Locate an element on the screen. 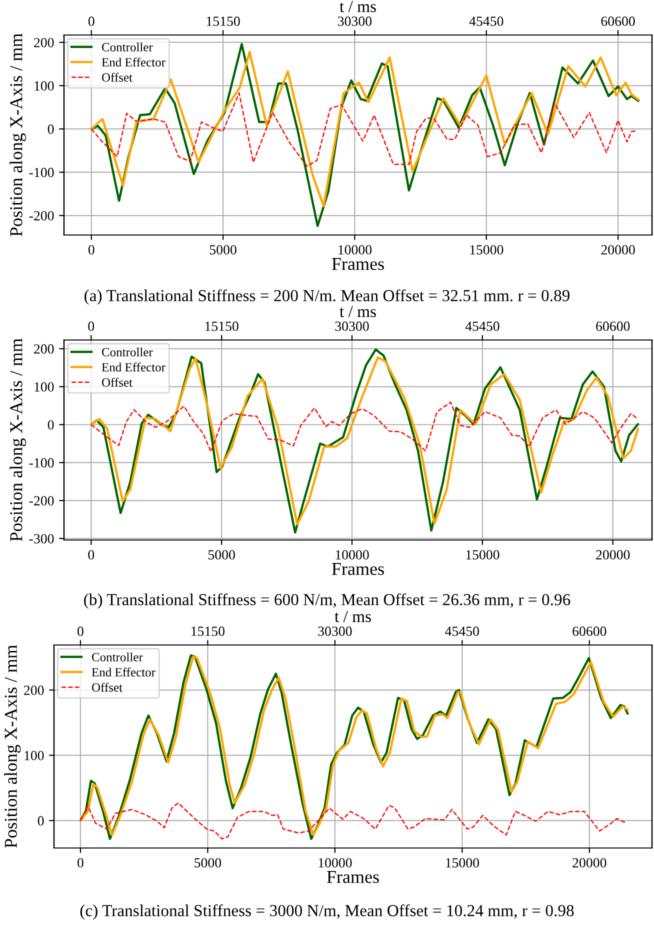 Image resolution: width=654 pixels, height=929 pixels. text: (c) Translational Stiffness = 3000 N/m, Mean Offset = 10.24 mm, r = 0.98 is located at coordinates (327, 912).